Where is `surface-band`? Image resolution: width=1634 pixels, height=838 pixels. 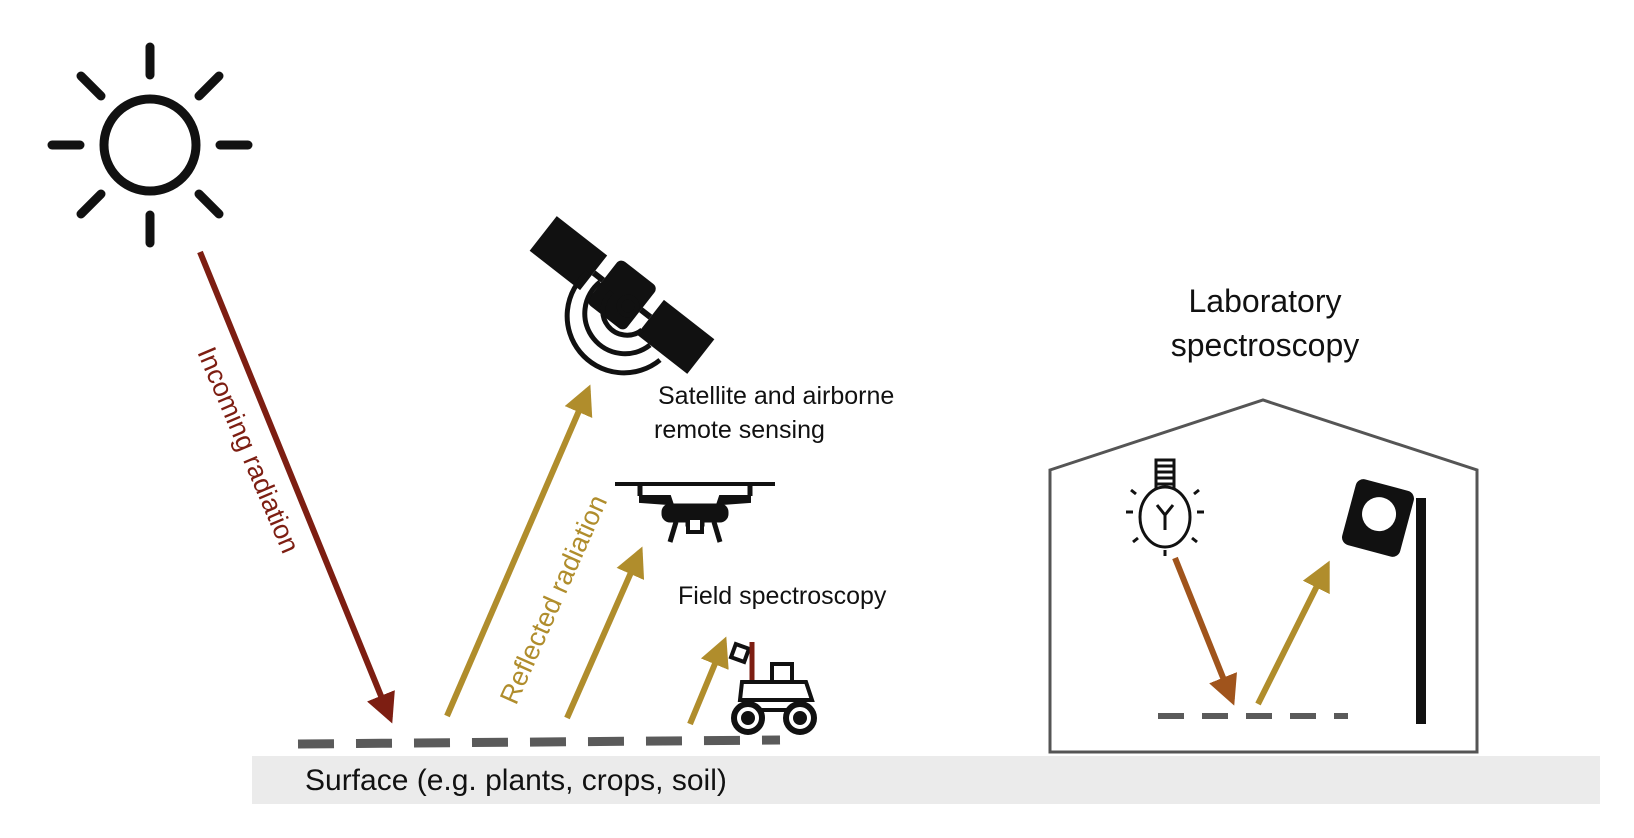 surface-band is located at coordinates (926, 780).